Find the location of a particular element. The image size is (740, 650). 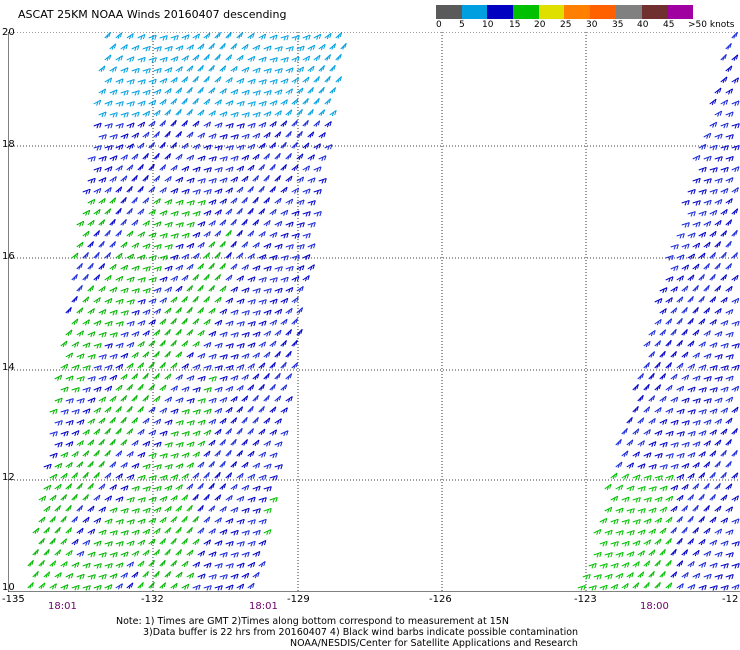

scale-label: 40 is located at coordinates (643, 25).